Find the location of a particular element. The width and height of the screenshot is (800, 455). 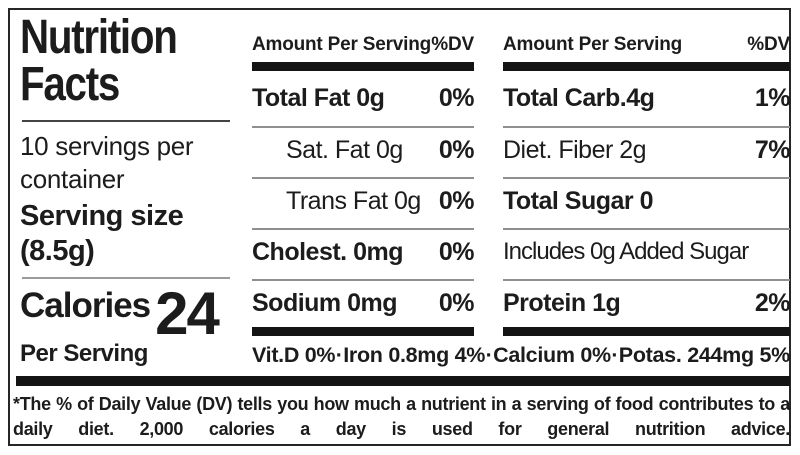

nutrient-dv: 2% is located at coordinates (772, 303).